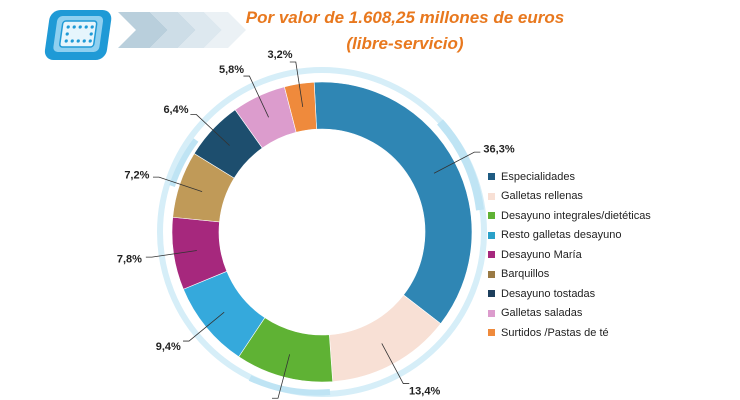  I want to click on legend-label: Resto galletas desayuno, so click(561, 235).